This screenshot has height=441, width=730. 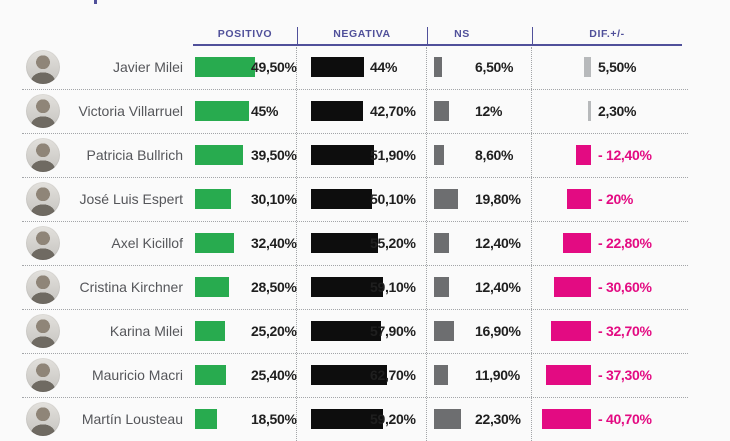 I want to click on positivo-value: 32,40%, so click(x=274, y=243).